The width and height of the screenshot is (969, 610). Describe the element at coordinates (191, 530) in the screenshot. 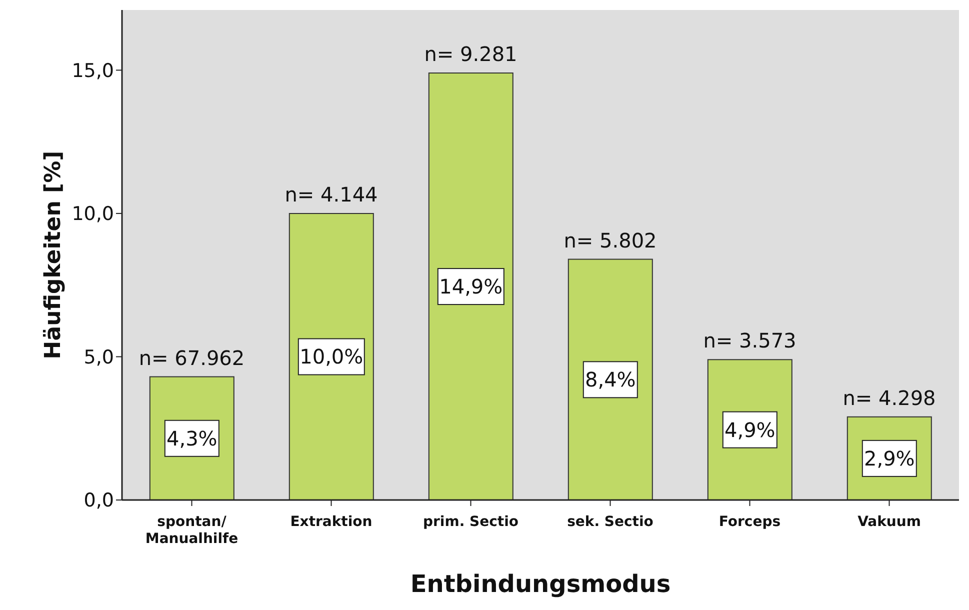

I see `x-tick-label: spontan/ Manualhilfe` at that location.